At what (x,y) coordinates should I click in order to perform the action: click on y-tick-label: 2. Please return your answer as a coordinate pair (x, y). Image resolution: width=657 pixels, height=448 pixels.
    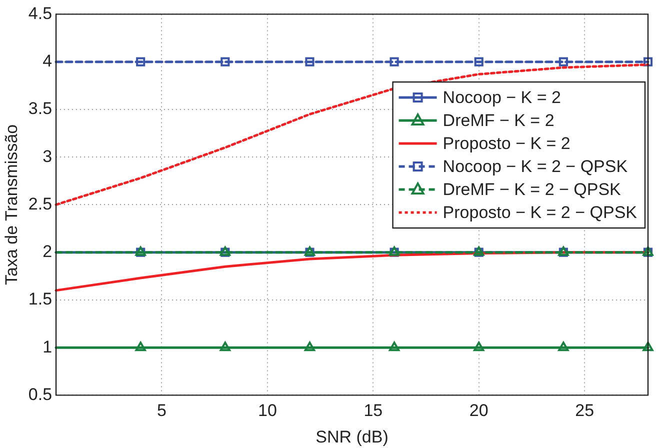
    Looking at the image, I should click on (47, 252).